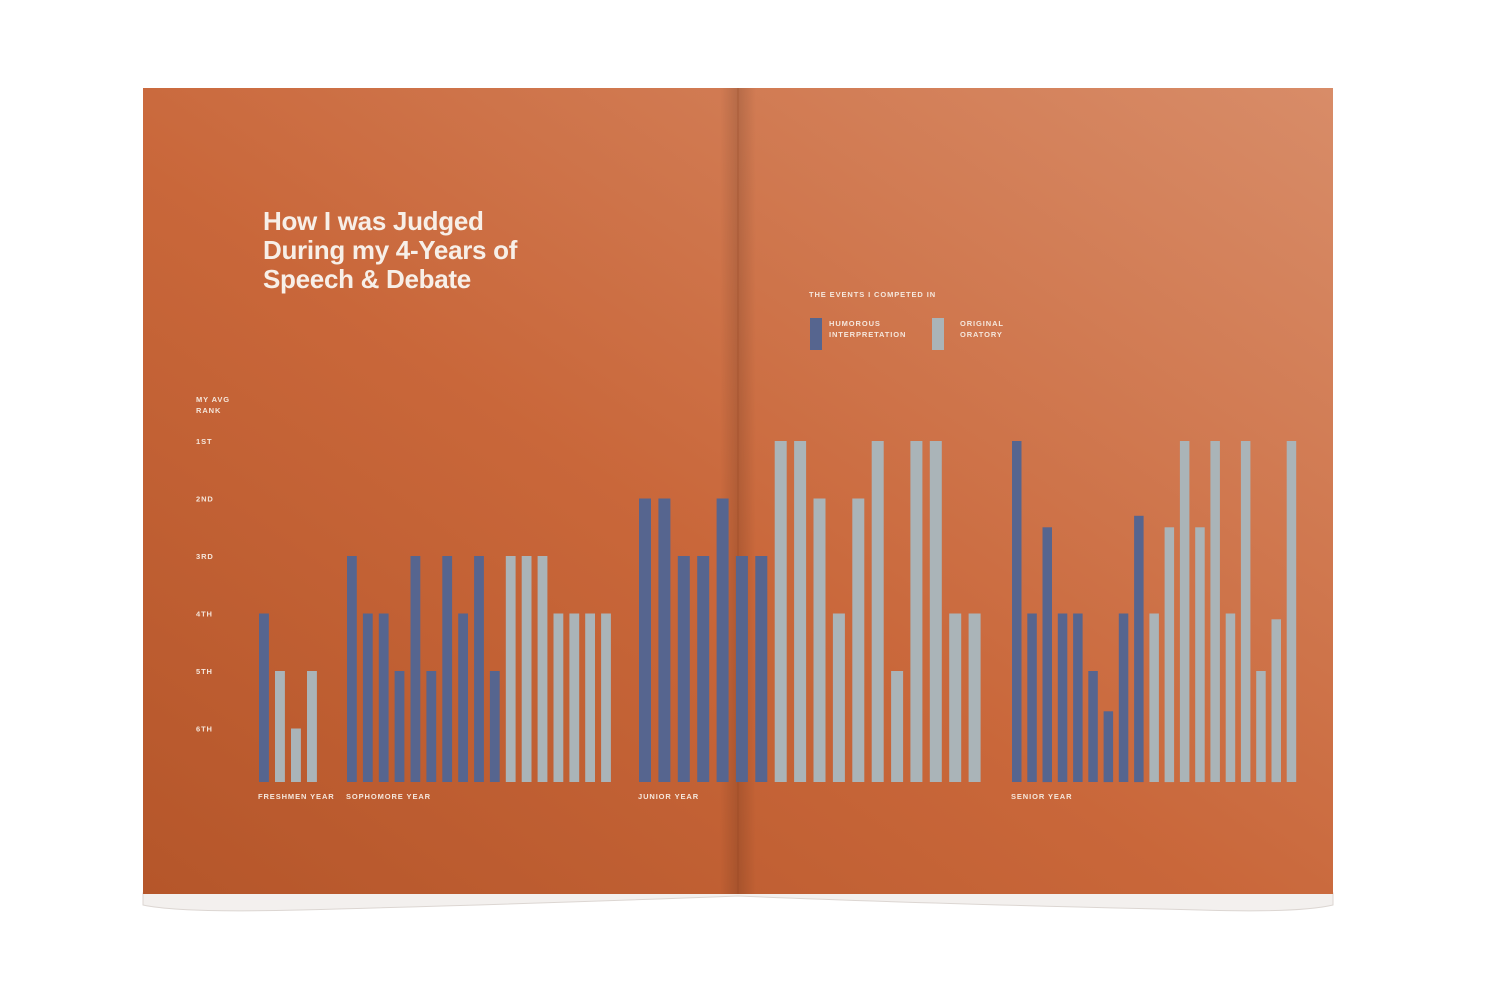 Image resolution: width=1500 pixels, height=1000 pixels. Describe the element at coordinates (367, 279) in the screenshot. I see `title-line: Speech & Debate` at that location.